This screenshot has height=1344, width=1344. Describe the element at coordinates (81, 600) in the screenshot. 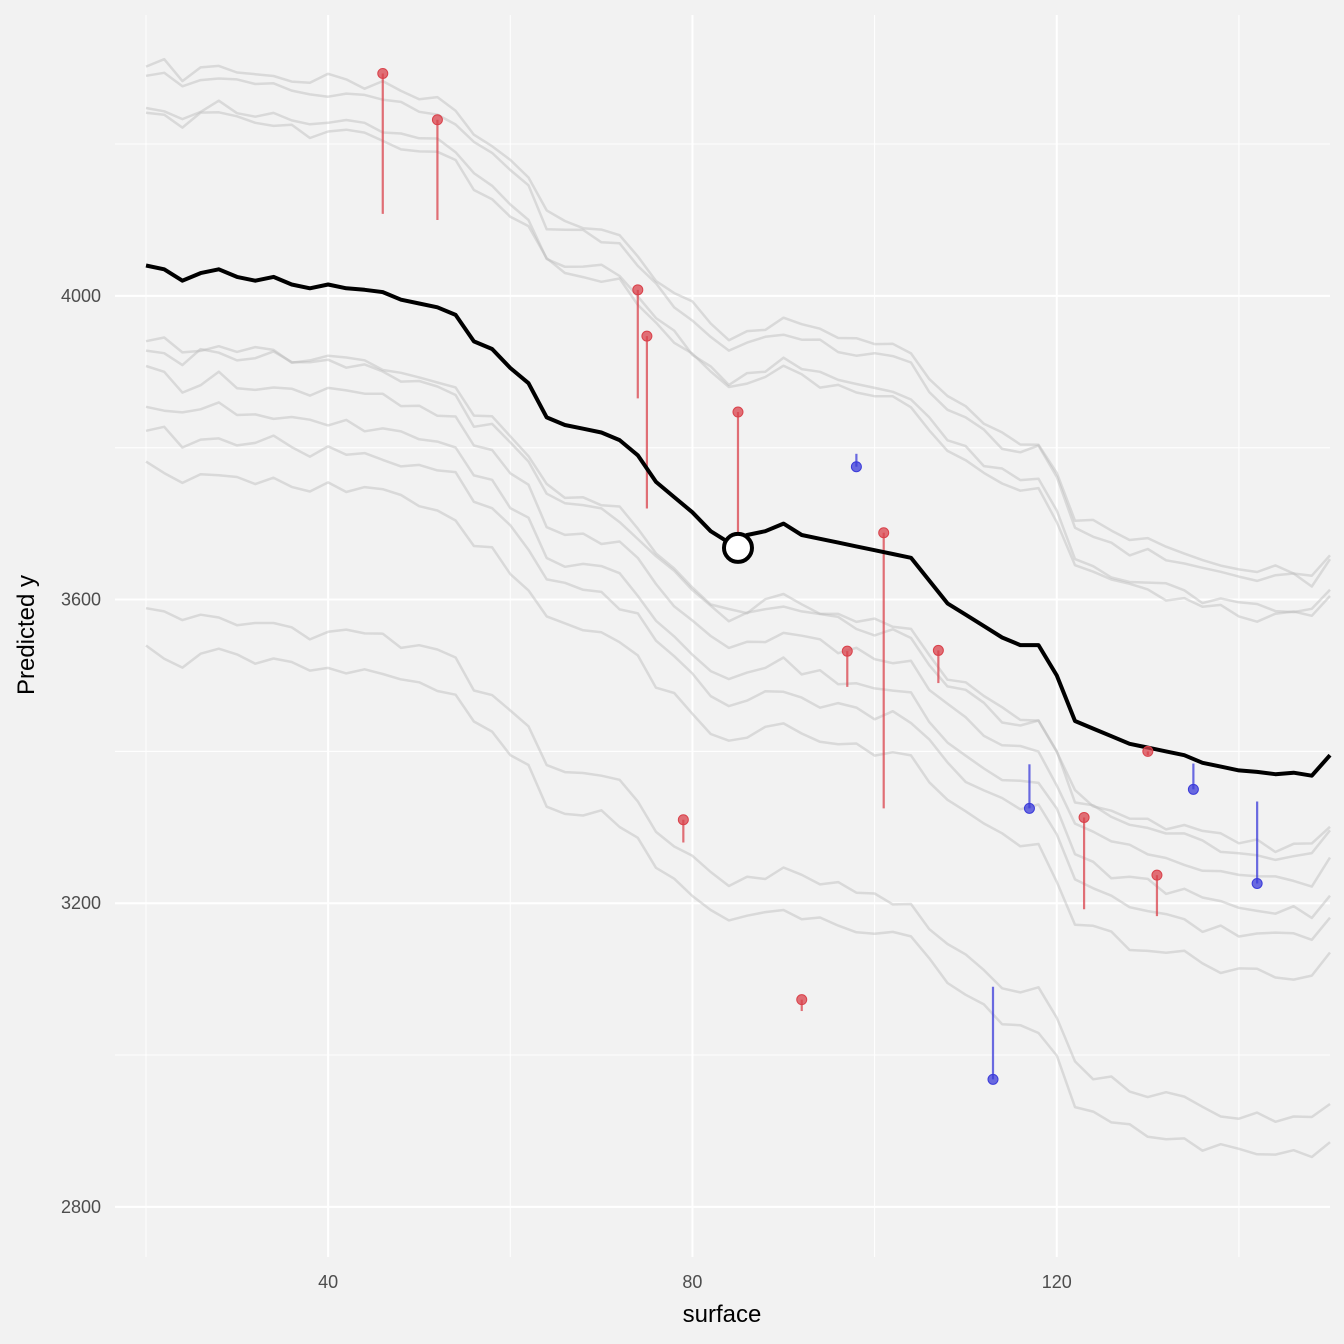

I see `y-tick-label: 3600` at that location.